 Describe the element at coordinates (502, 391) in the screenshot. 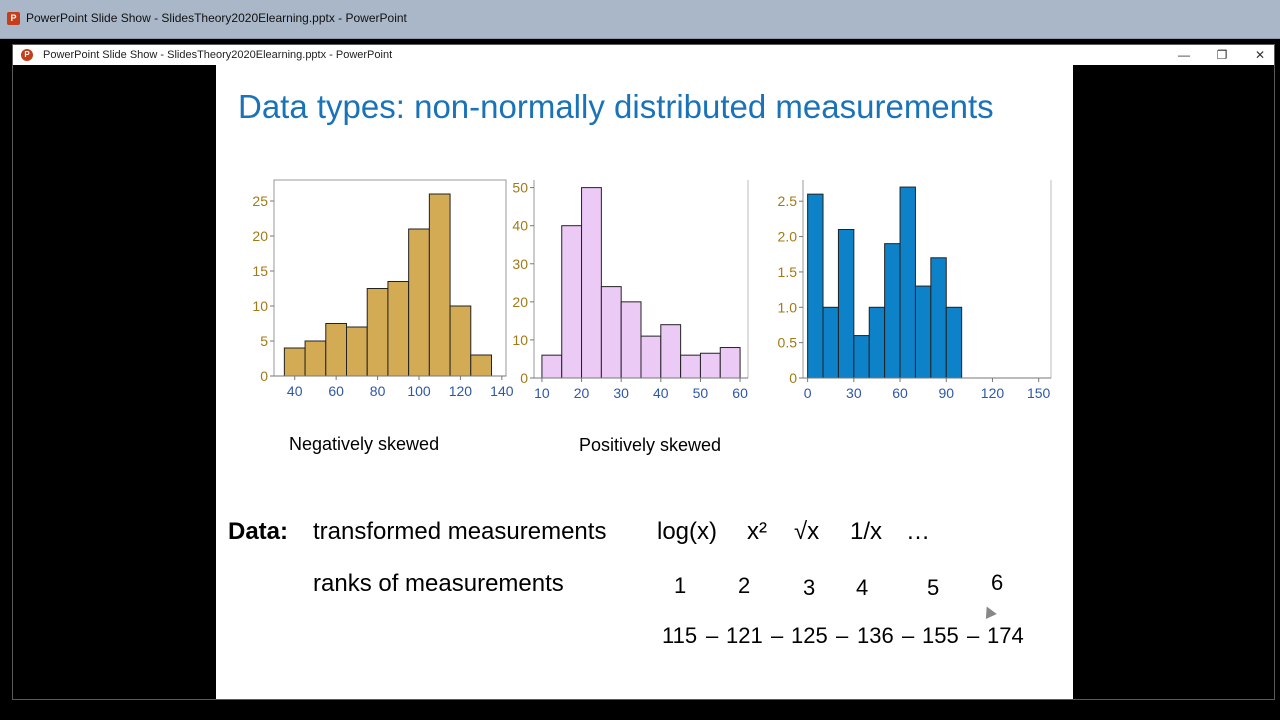

I see `x-tick-label: 140` at that location.